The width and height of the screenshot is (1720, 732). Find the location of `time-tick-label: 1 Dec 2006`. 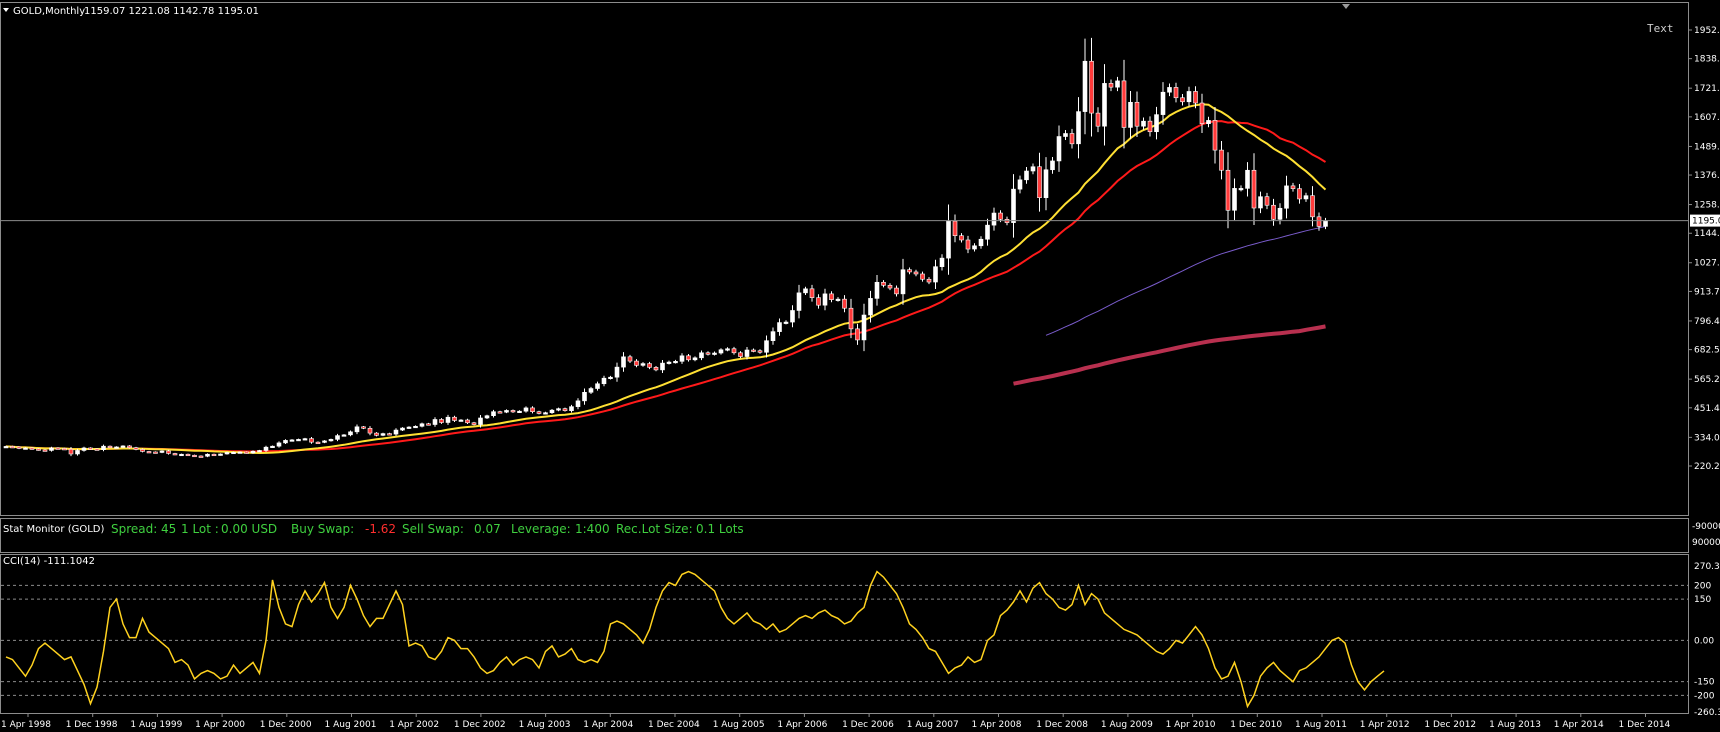

time-tick-label: 1 Dec 2006 is located at coordinates (868, 725).